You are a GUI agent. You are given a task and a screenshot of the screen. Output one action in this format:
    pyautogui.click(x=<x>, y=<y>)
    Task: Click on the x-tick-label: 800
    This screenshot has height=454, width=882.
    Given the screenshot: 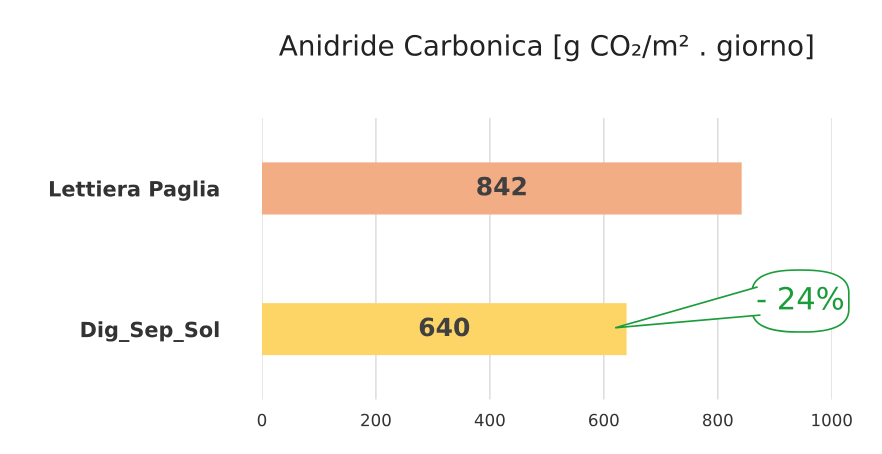 What is the action you would take?
    pyautogui.click(x=717, y=420)
    